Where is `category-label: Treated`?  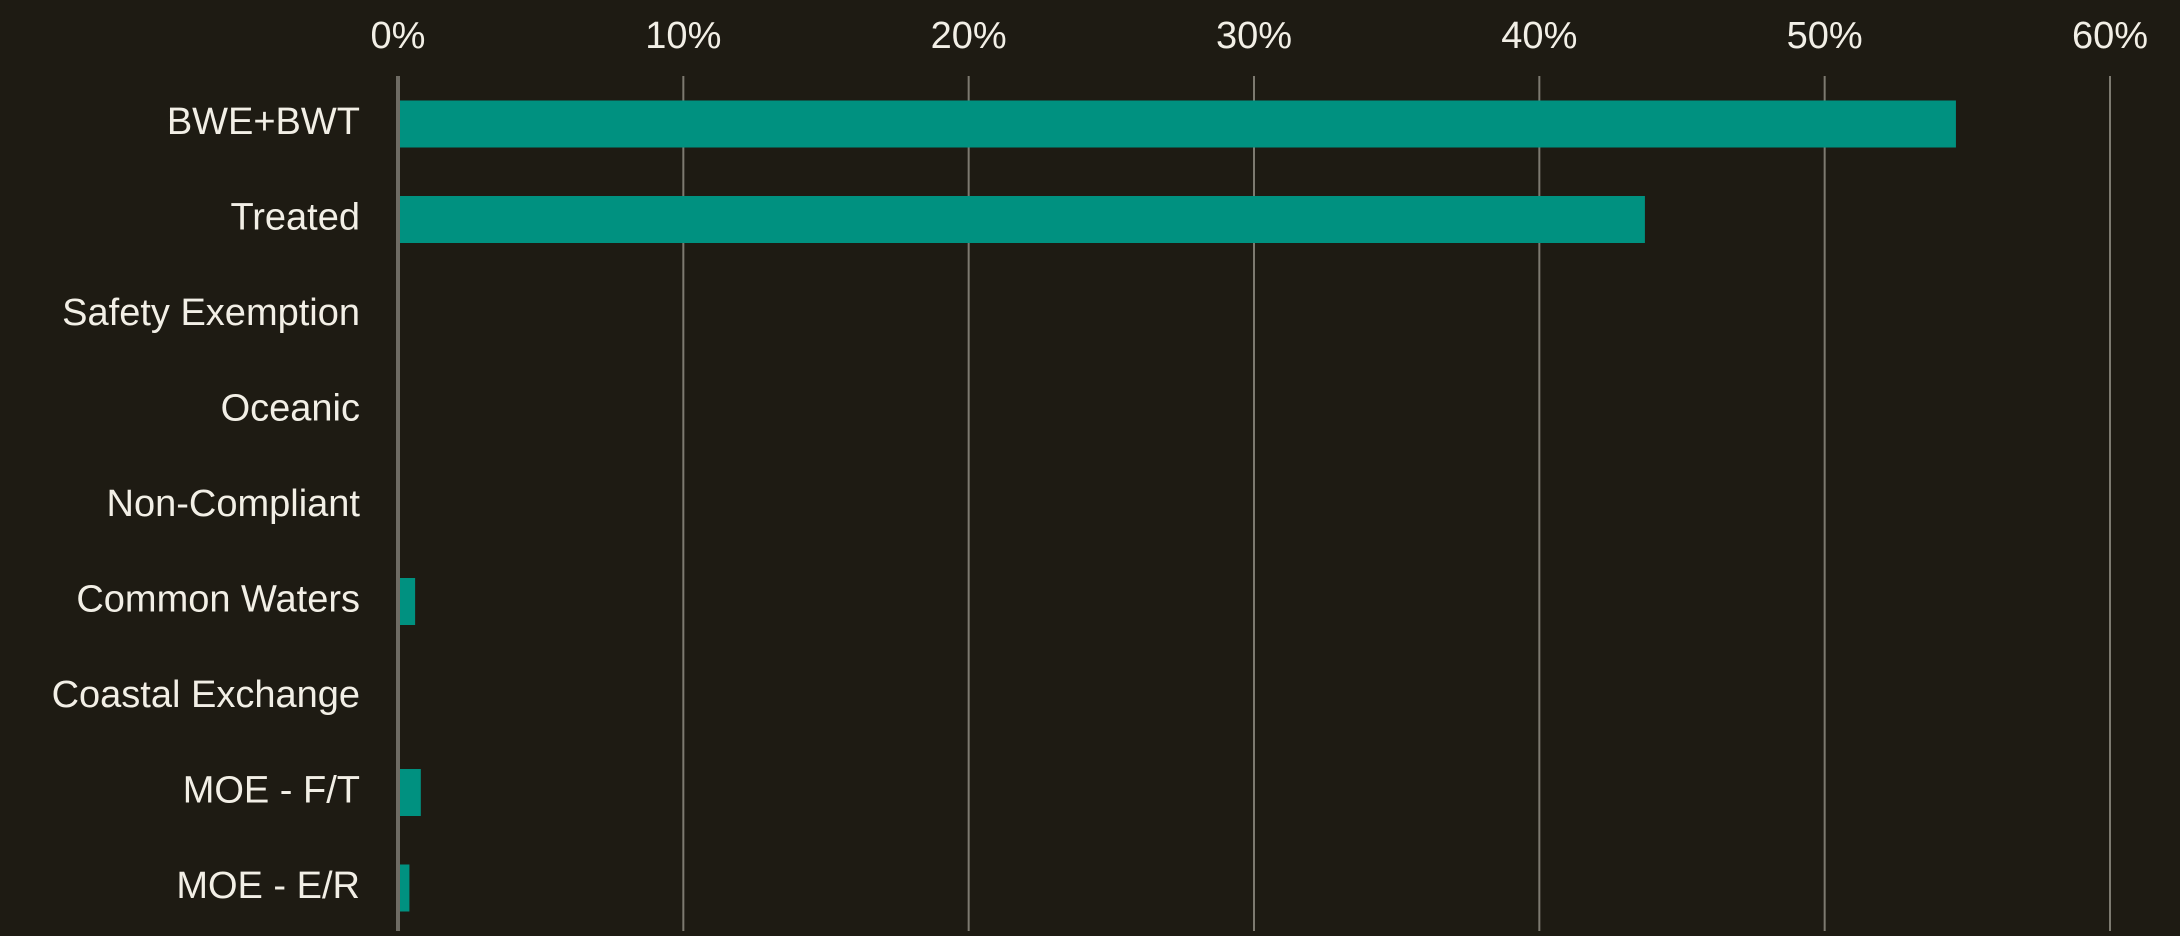
category-label: Treated is located at coordinates (295, 218).